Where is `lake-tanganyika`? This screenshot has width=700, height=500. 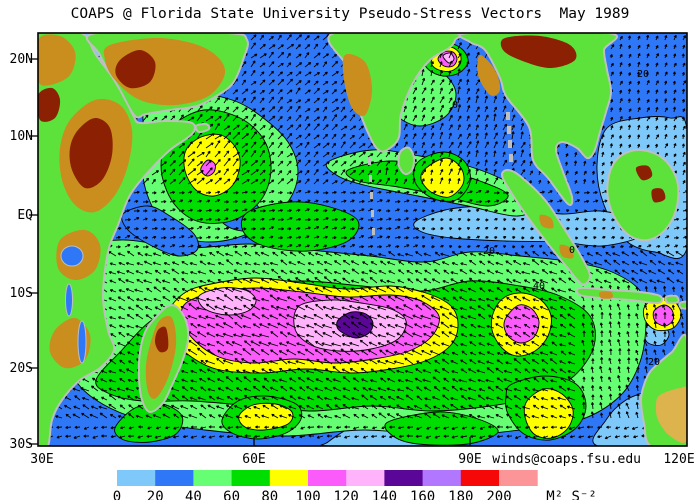 lake-tanganyika is located at coordinates (69, 300).